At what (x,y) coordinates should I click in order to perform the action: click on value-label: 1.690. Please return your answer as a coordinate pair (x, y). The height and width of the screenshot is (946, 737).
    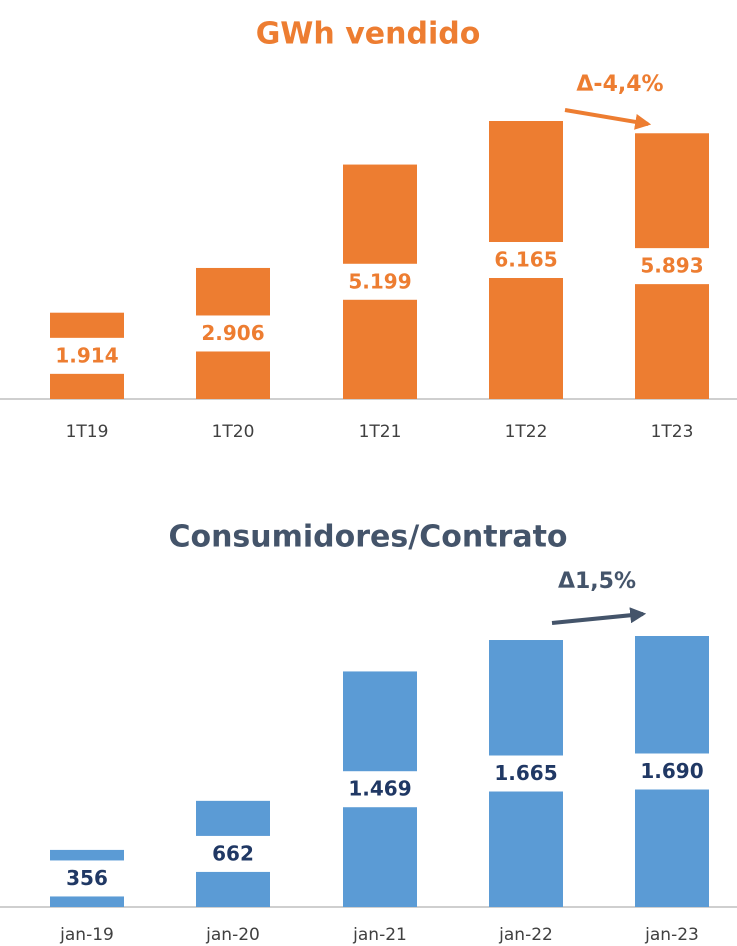
    Looking at the image, I should click on (671, 771).